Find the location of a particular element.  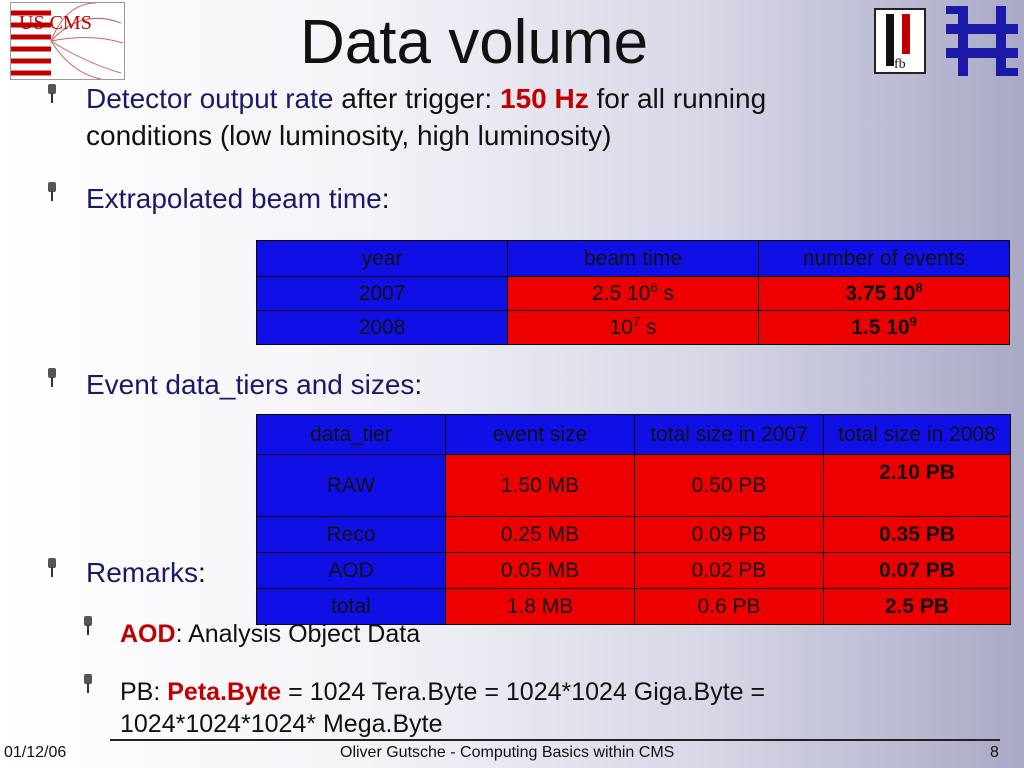

table-row: Reco 0.25 MB 0.09 PB 0.35 PB is located at coordinates (633, 534).